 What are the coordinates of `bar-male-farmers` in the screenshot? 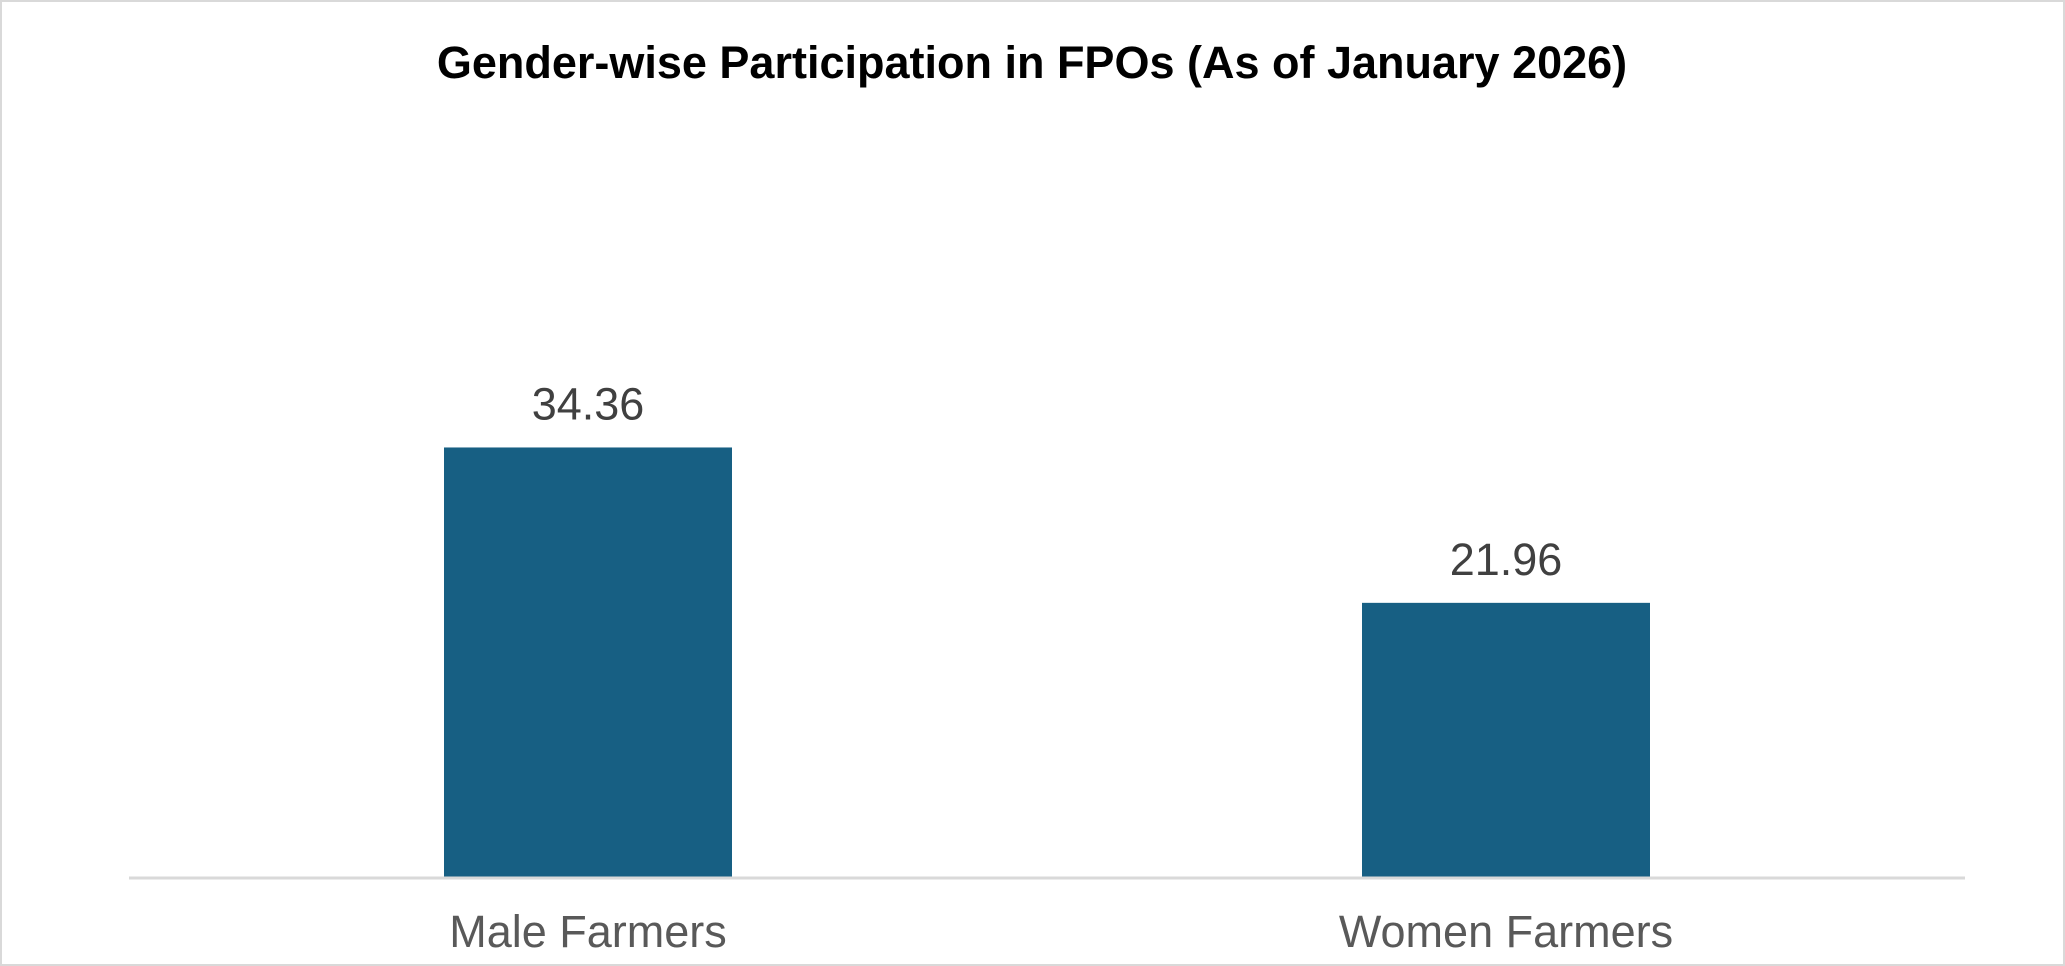 It's located at (588, 662).